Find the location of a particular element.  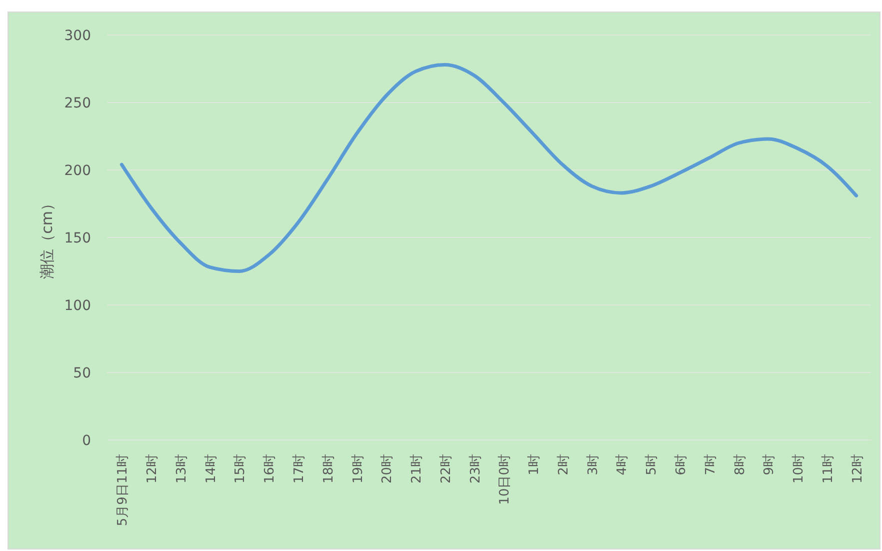

x-tick-label: 6时 is located at coordinates (681, 465).